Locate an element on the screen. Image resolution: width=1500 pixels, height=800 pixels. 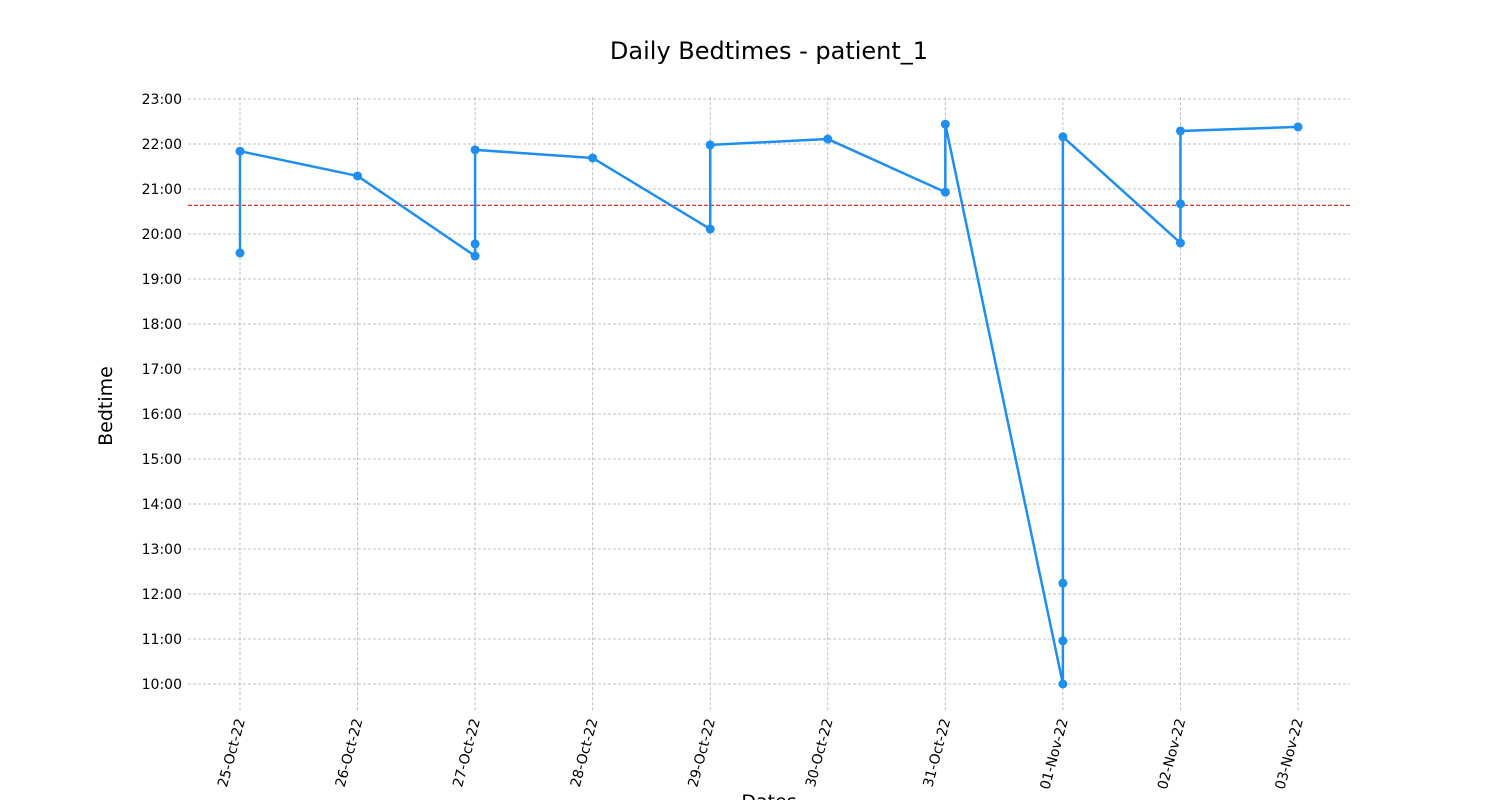
y-tick-label: 19:00 is located at coordinates (162, 280).